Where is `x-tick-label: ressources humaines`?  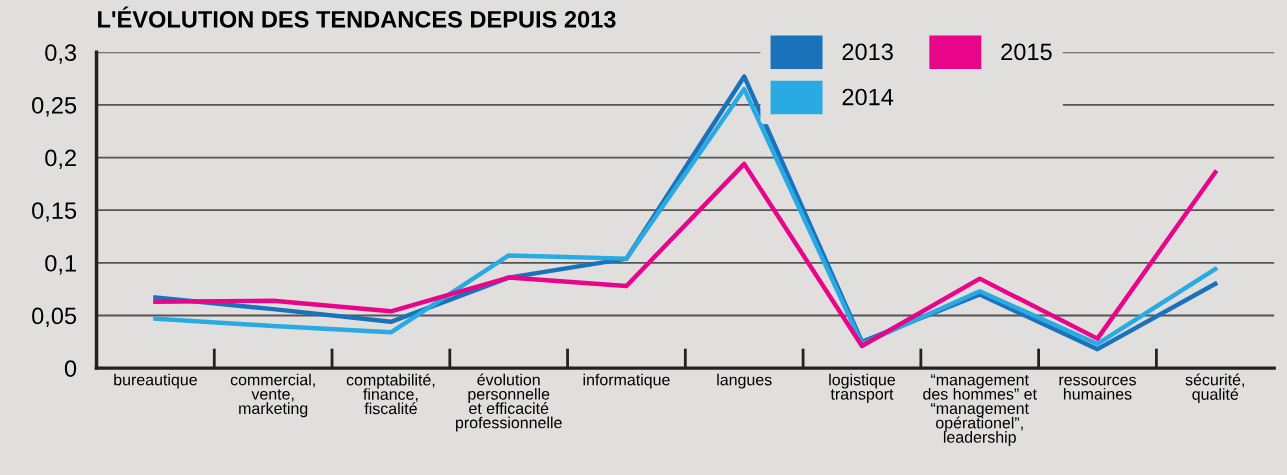 x-tick-label: ressources humaines is located at coordinates (1097, 388).